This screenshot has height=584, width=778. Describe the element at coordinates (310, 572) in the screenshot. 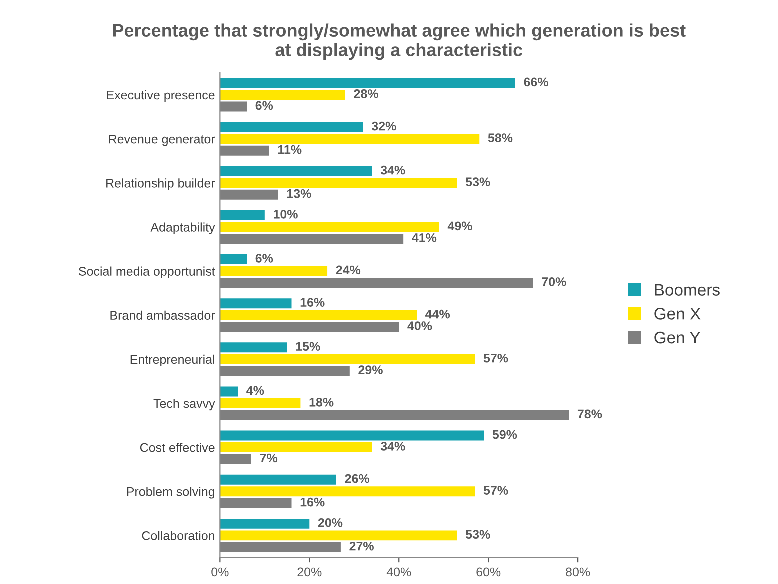

I see `x-tick-label: 20%` at that location.